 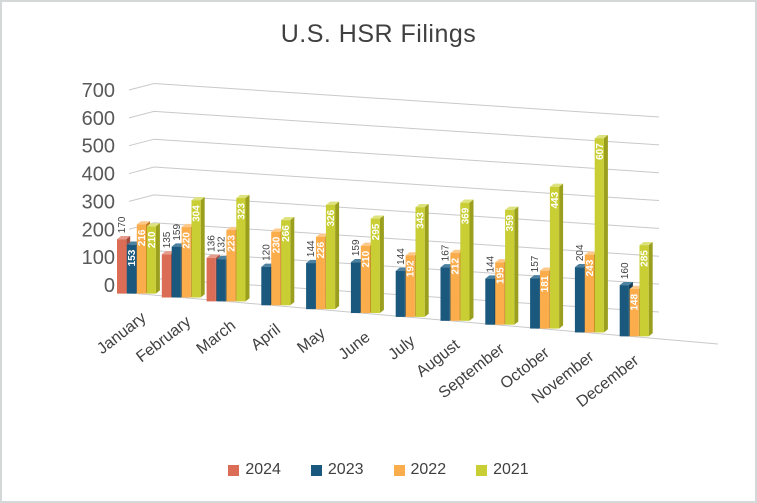 I want to click on data-label: 153, so click(x=132, y=257).